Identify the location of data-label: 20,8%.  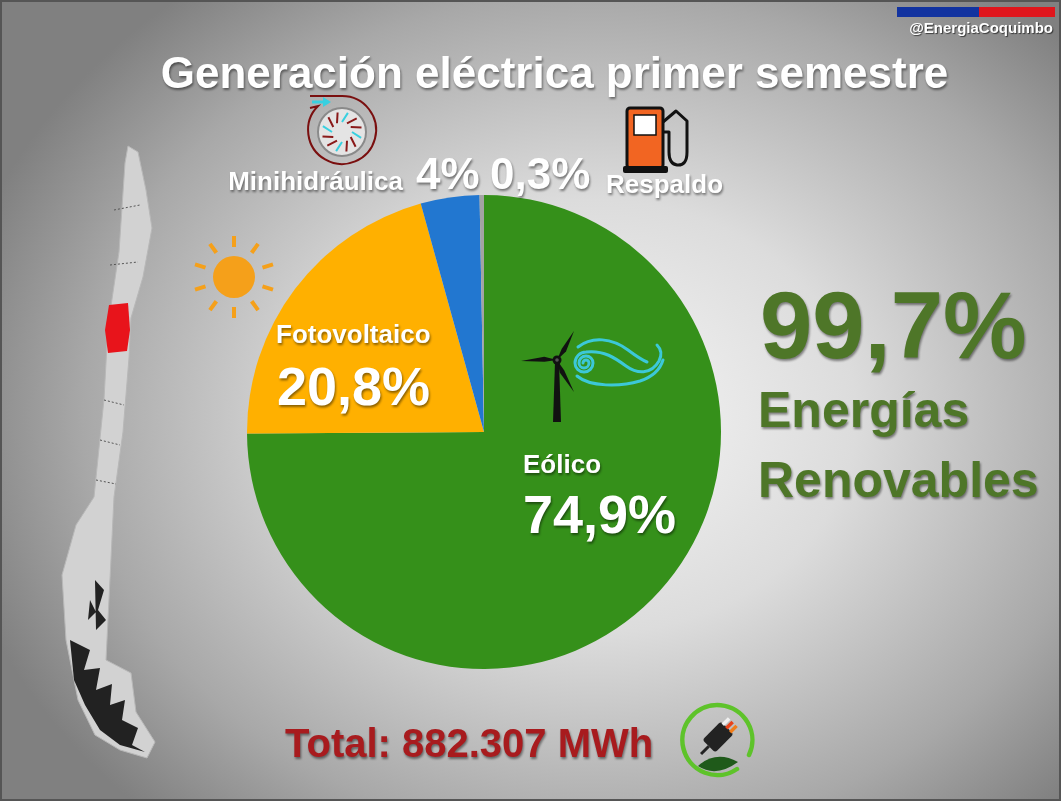
(354, 386).